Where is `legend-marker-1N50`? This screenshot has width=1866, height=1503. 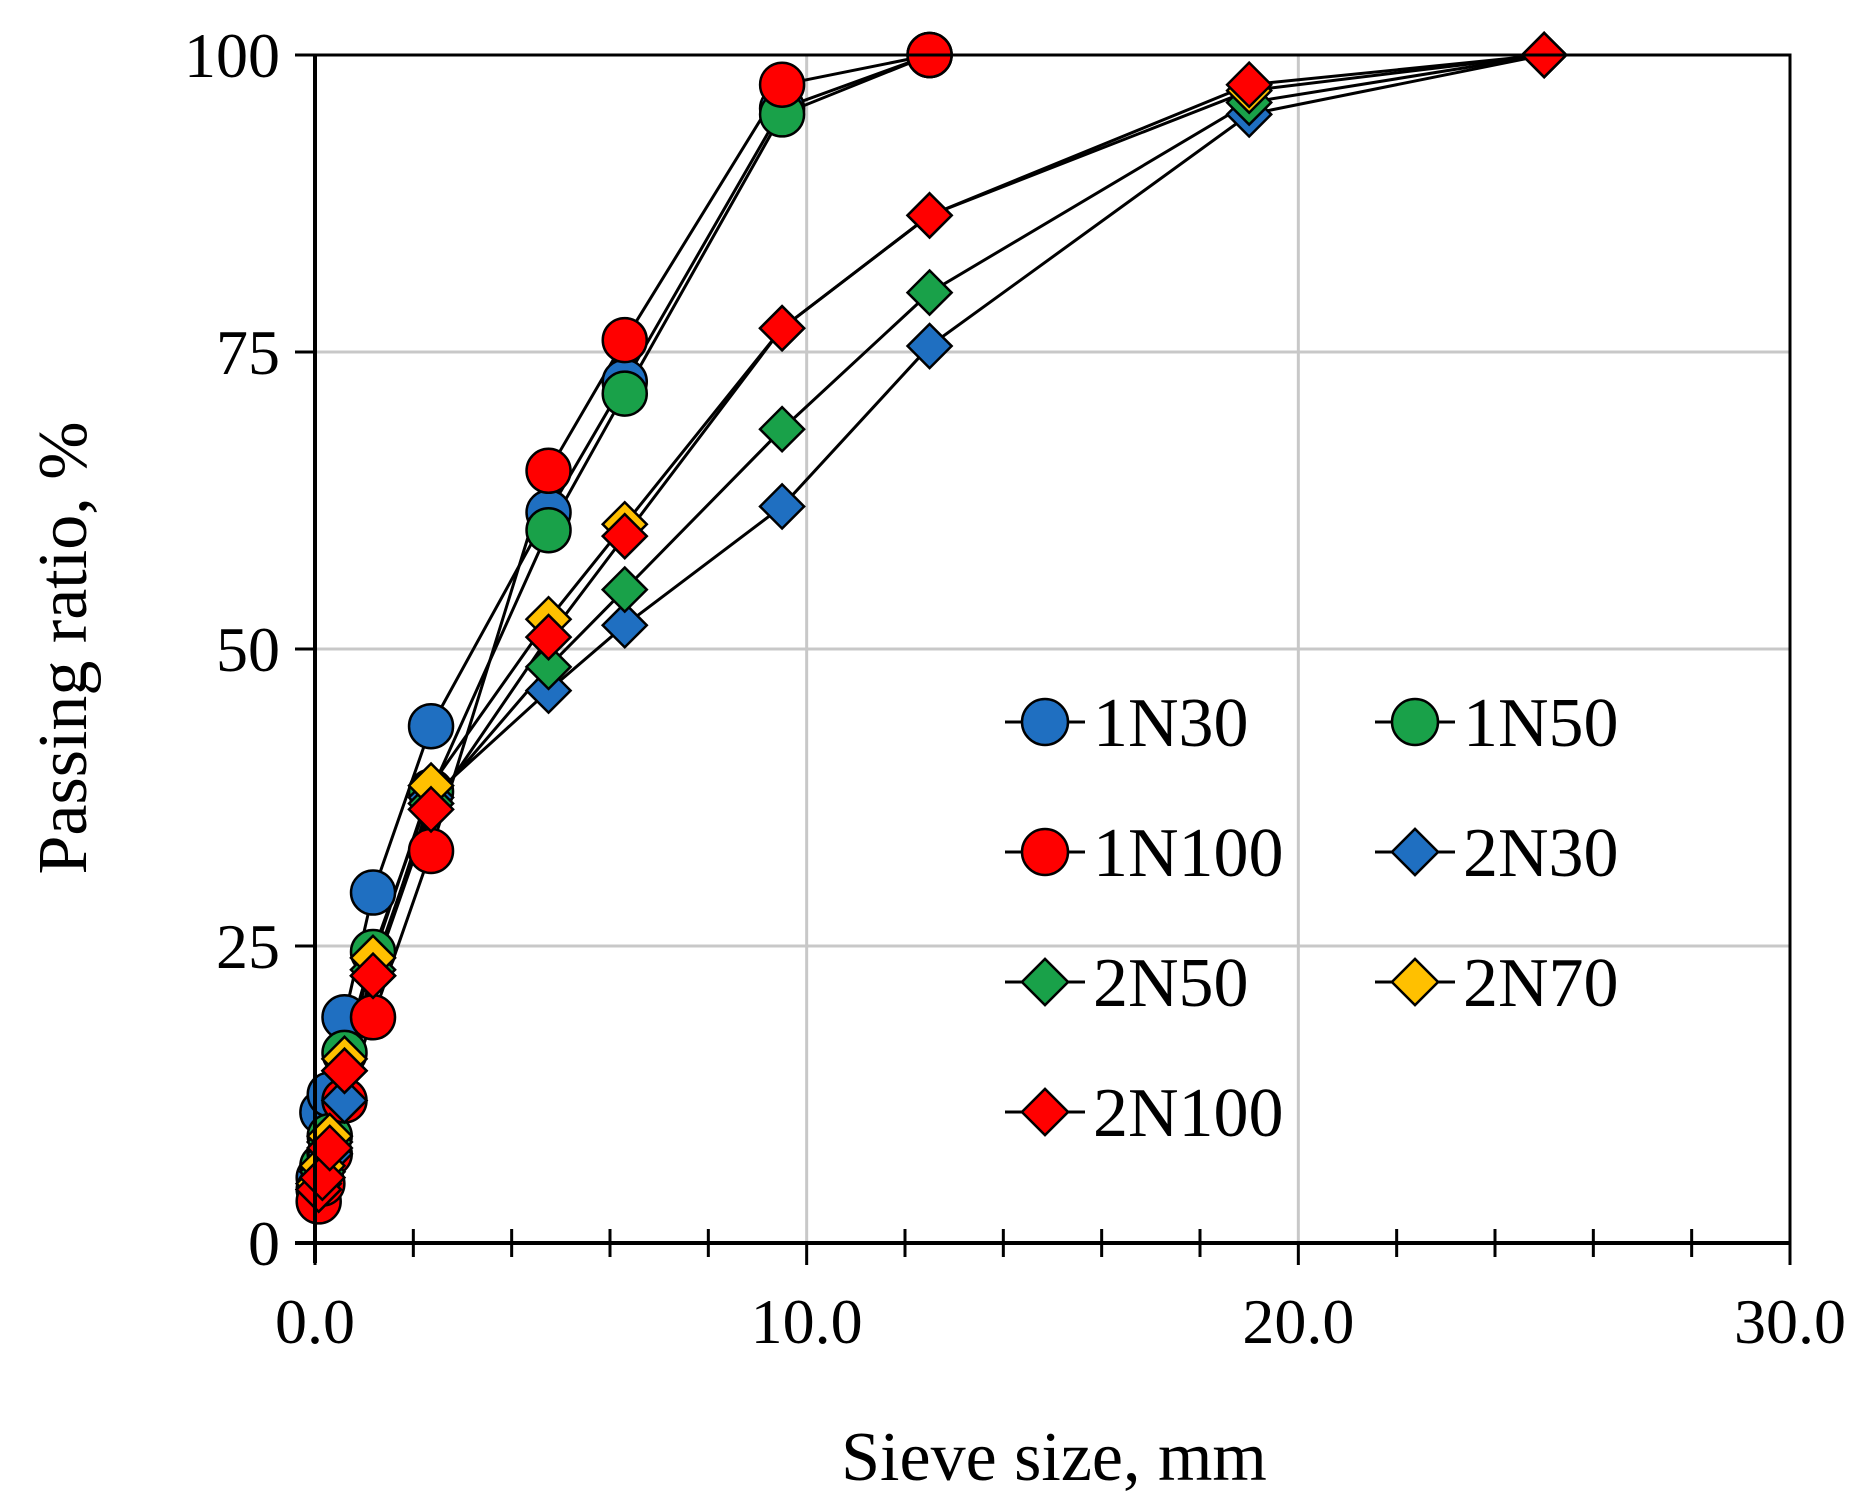
legend-marker-1N50 is located at coordinates (1415, 722).